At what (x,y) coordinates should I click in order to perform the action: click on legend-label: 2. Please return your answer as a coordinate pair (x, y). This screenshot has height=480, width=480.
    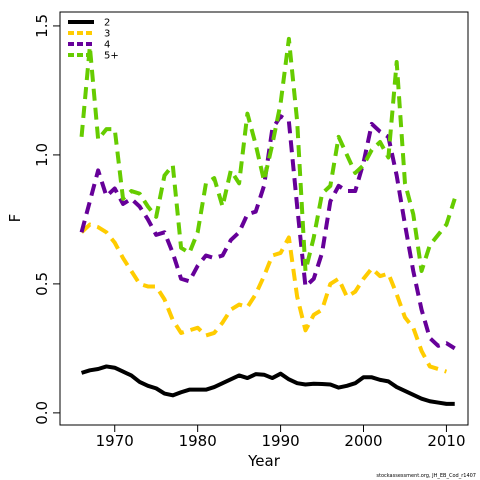
    Looking at the image, I should click on (107, 23).